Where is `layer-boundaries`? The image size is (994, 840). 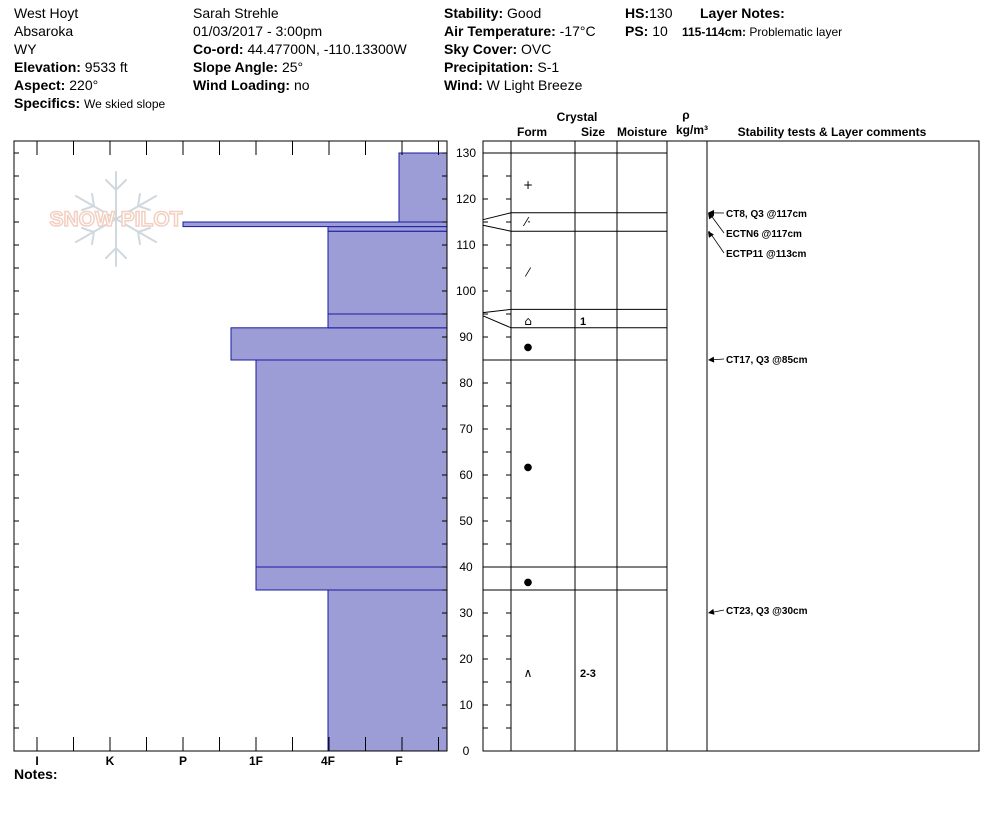
layer-boundaries is located at coordinates (574, 371).